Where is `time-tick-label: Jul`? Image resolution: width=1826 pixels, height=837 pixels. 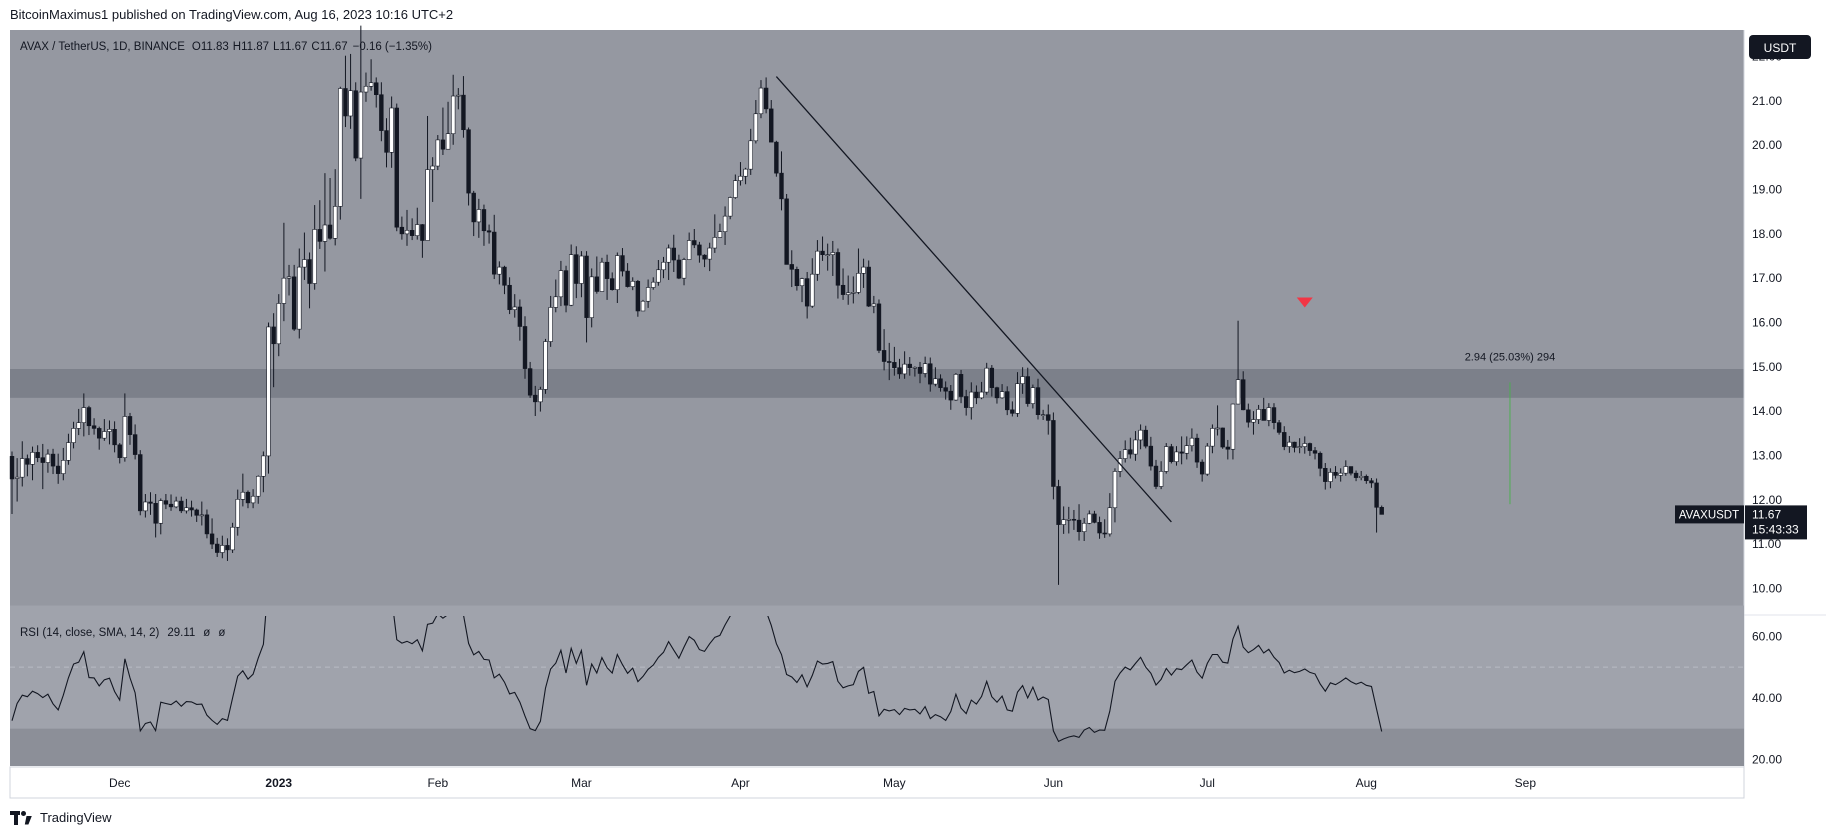 time-tick-label: Jul is located at coordinates (1207, 783).